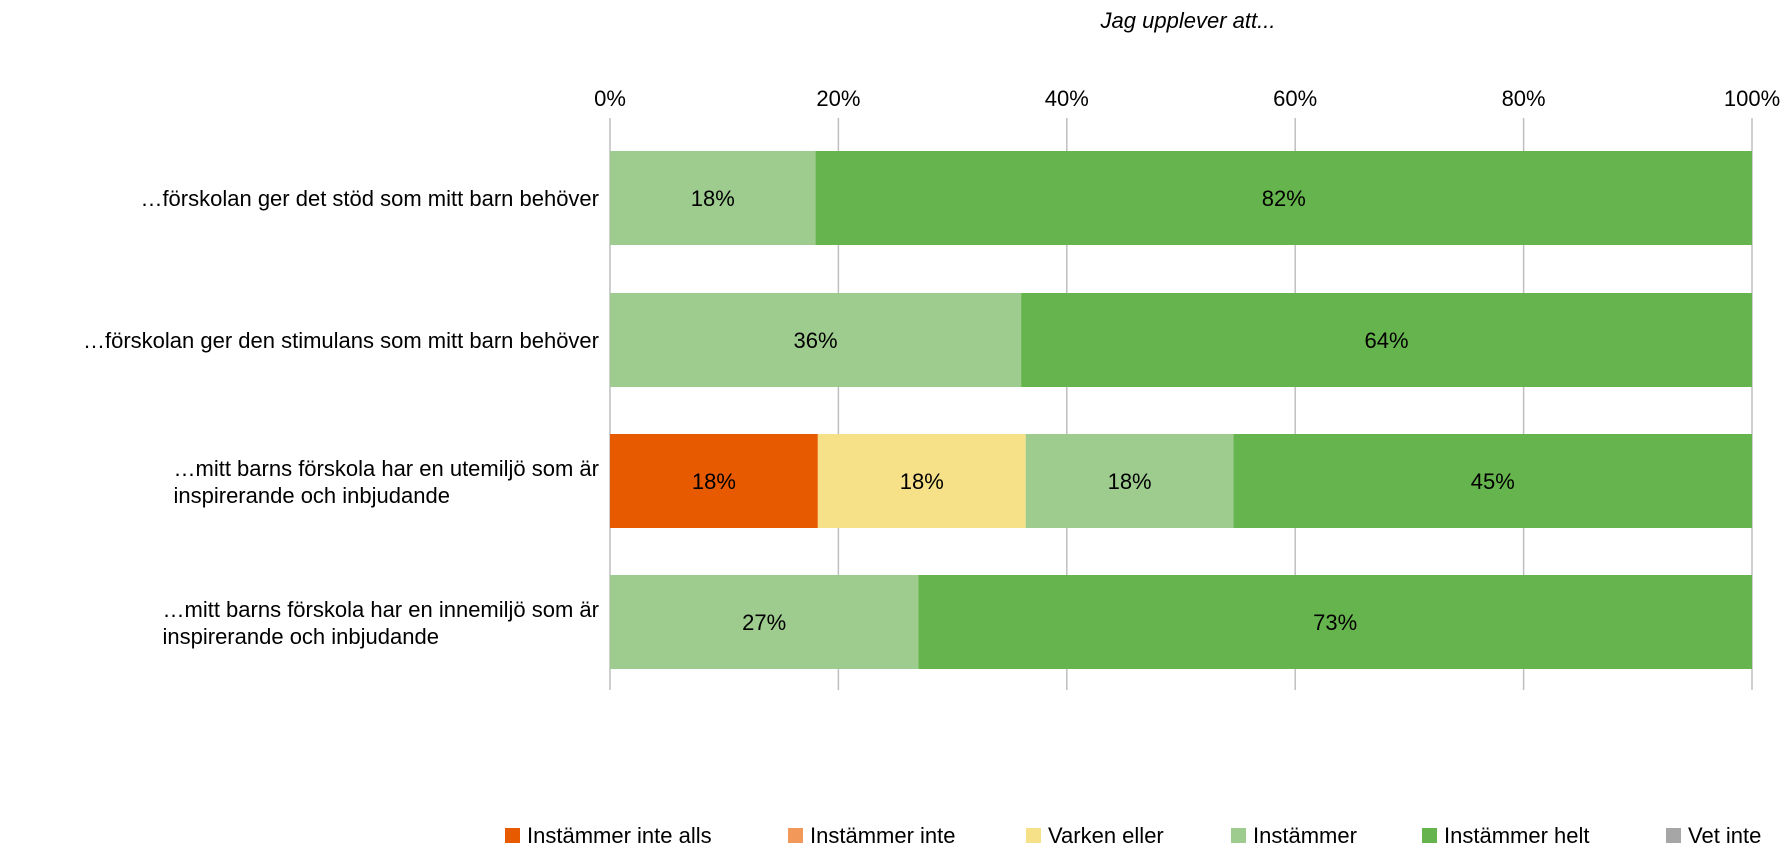 Image resolution: width=1789 pixels, height=847 pixels. What do you see at coordinates (1305, 835) in the screenshot?
I see `legend-label: Instämmer` at bounding box center [1305, 835].